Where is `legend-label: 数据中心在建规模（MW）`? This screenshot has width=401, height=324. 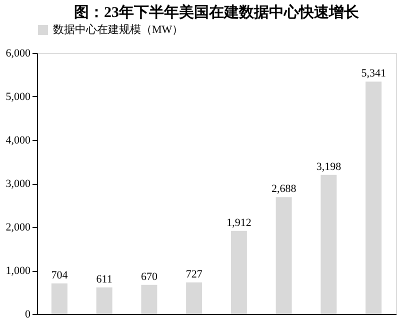
legend-label: 数据中心在建规模（MW） is located at coordinates (118, 29).